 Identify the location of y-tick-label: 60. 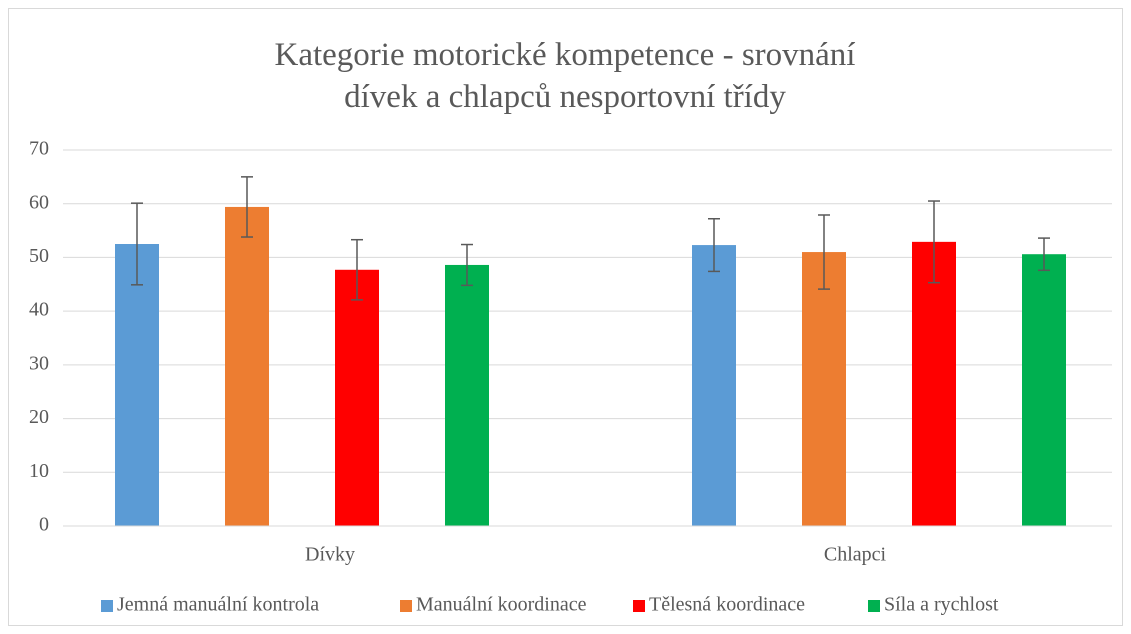
(39, 202).